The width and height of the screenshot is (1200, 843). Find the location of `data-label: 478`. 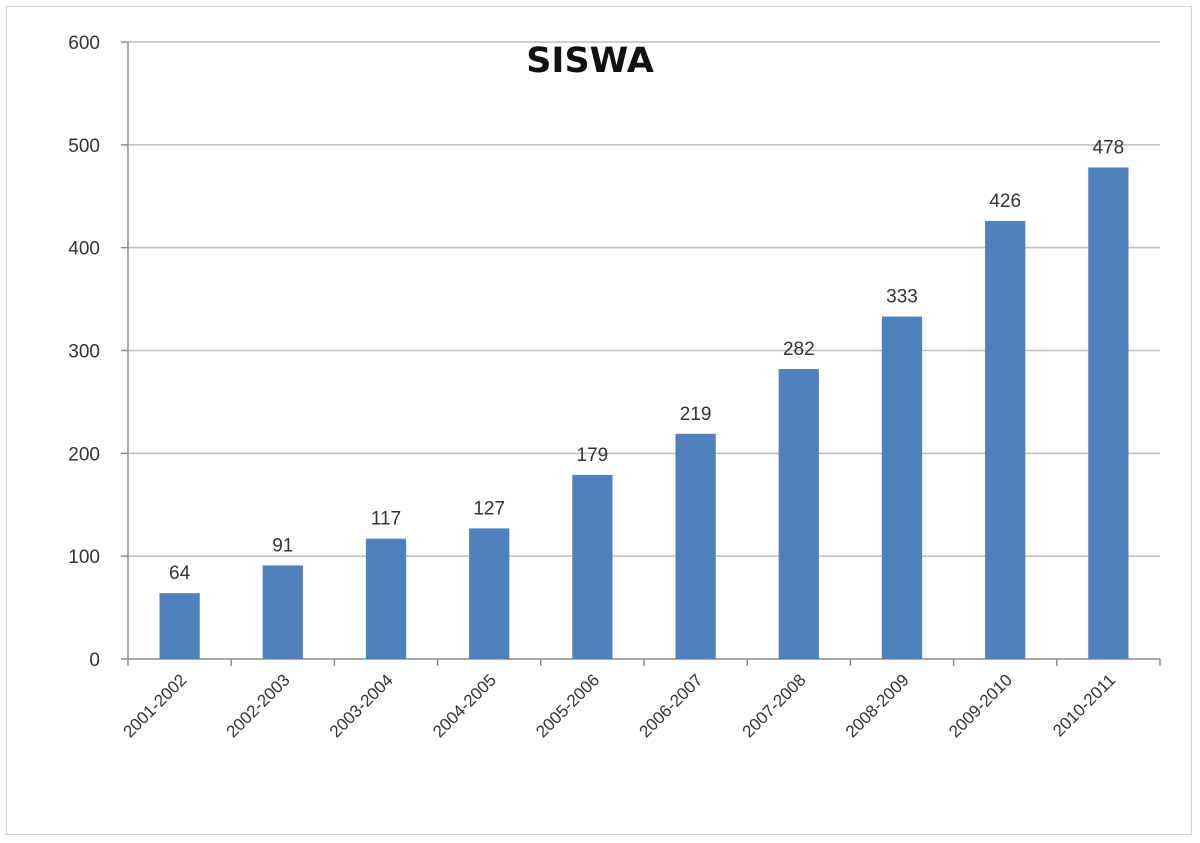

data-label: 478 is located at coordinates (1109, 147).